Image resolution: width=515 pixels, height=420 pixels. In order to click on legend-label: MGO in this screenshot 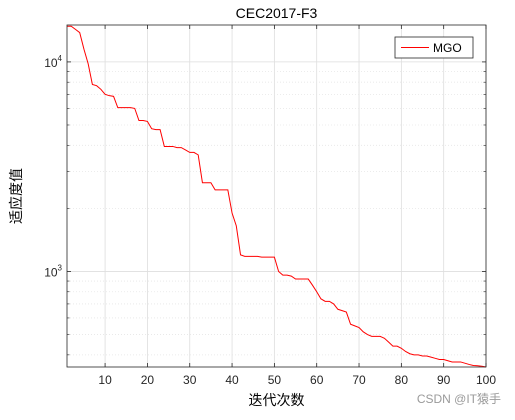, I will do `click(447, 48)`.